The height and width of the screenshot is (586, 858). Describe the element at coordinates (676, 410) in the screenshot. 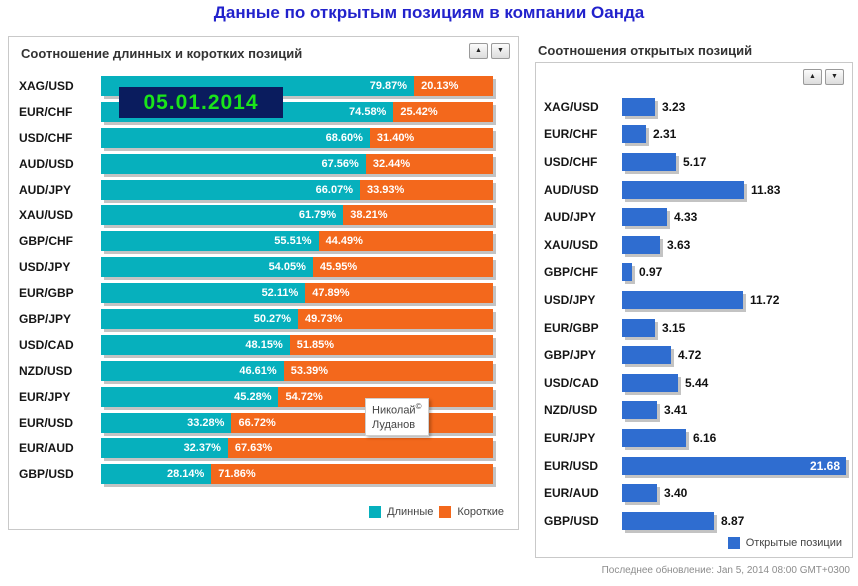

I see `value-label: 3.41` at that location.